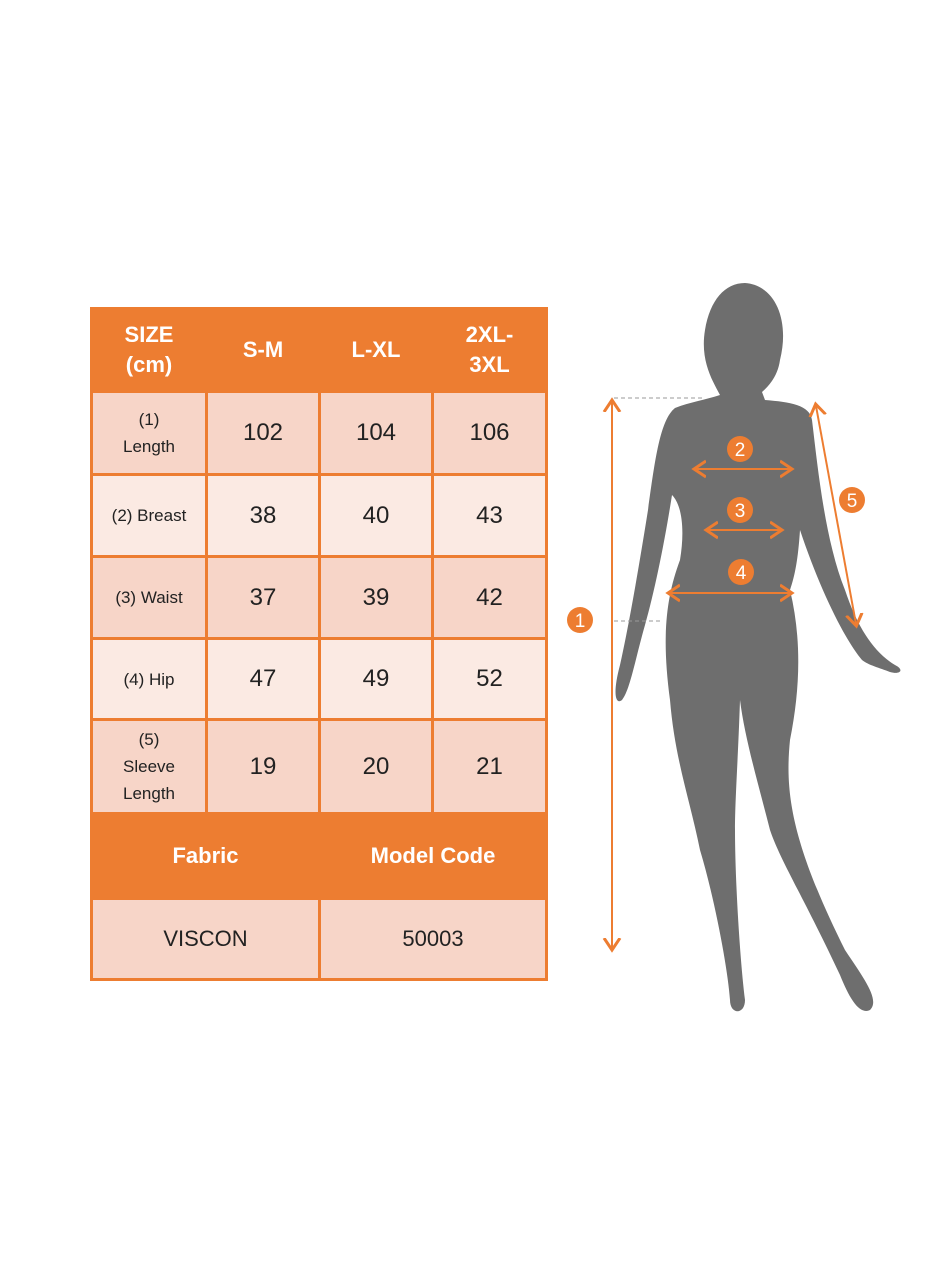  I want to click on svg-text: 3, so click(740, 511).